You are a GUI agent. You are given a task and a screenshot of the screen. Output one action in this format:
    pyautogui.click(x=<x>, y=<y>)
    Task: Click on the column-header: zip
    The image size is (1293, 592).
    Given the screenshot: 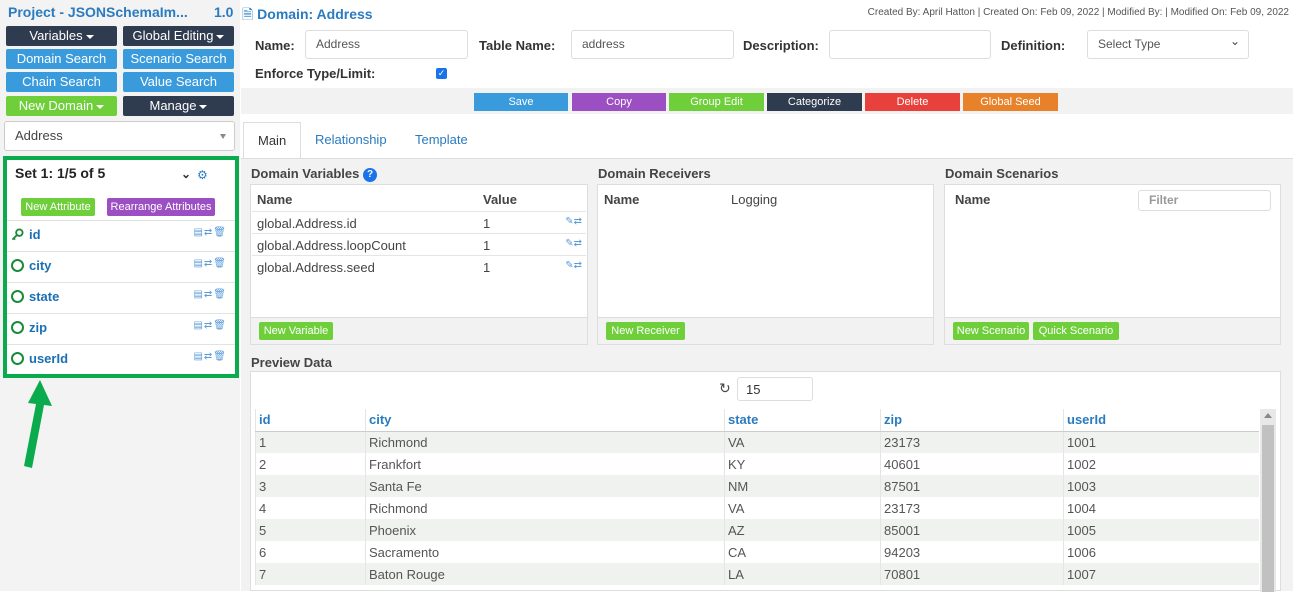 What is the action you would take?
    pyautogui.click(x=972, y=420)
    